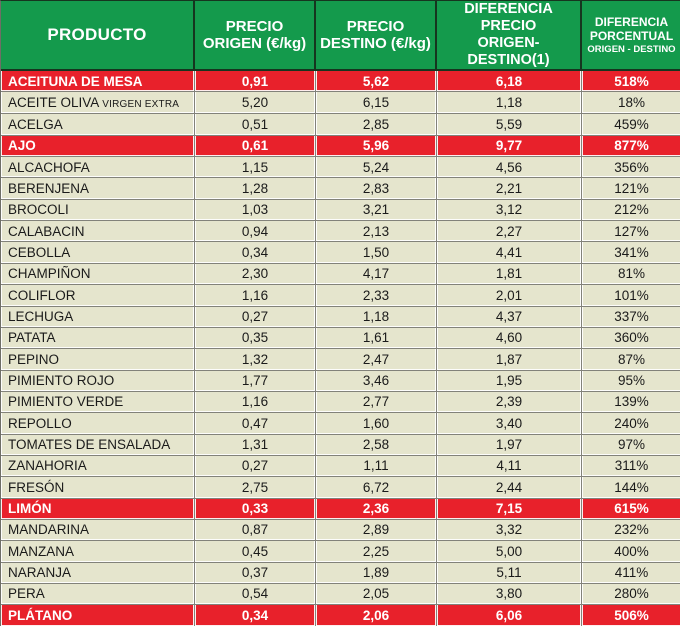 This screenshot has height=626, width=680. I want to click on diferencia-precio-cell: 4,56, so click(509, 167).